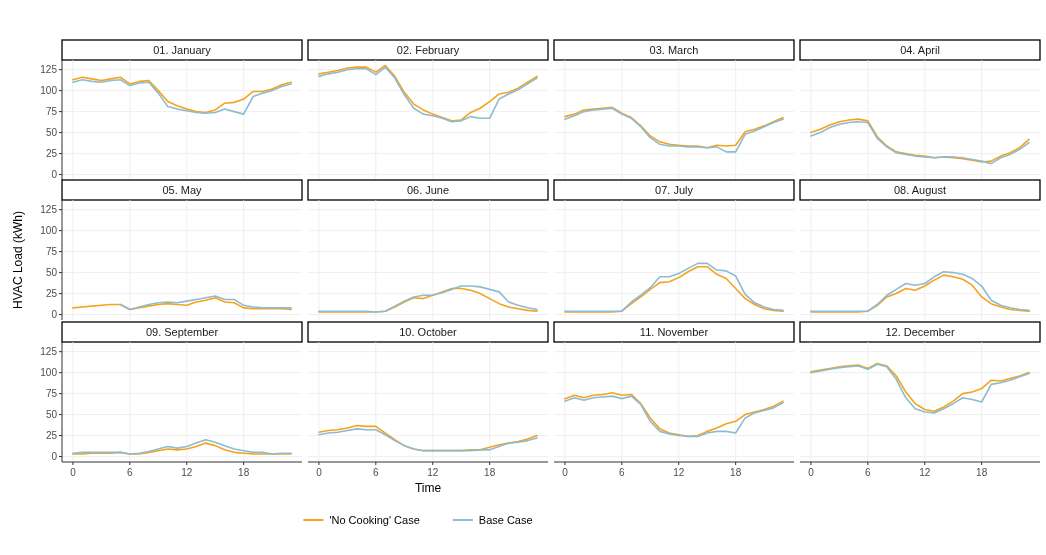 The image size is (1046, 555). What do you see at coordinates (428, 488) in the screenshot?
I see `x-axis-title: Time` at bounding box center [428, 488].